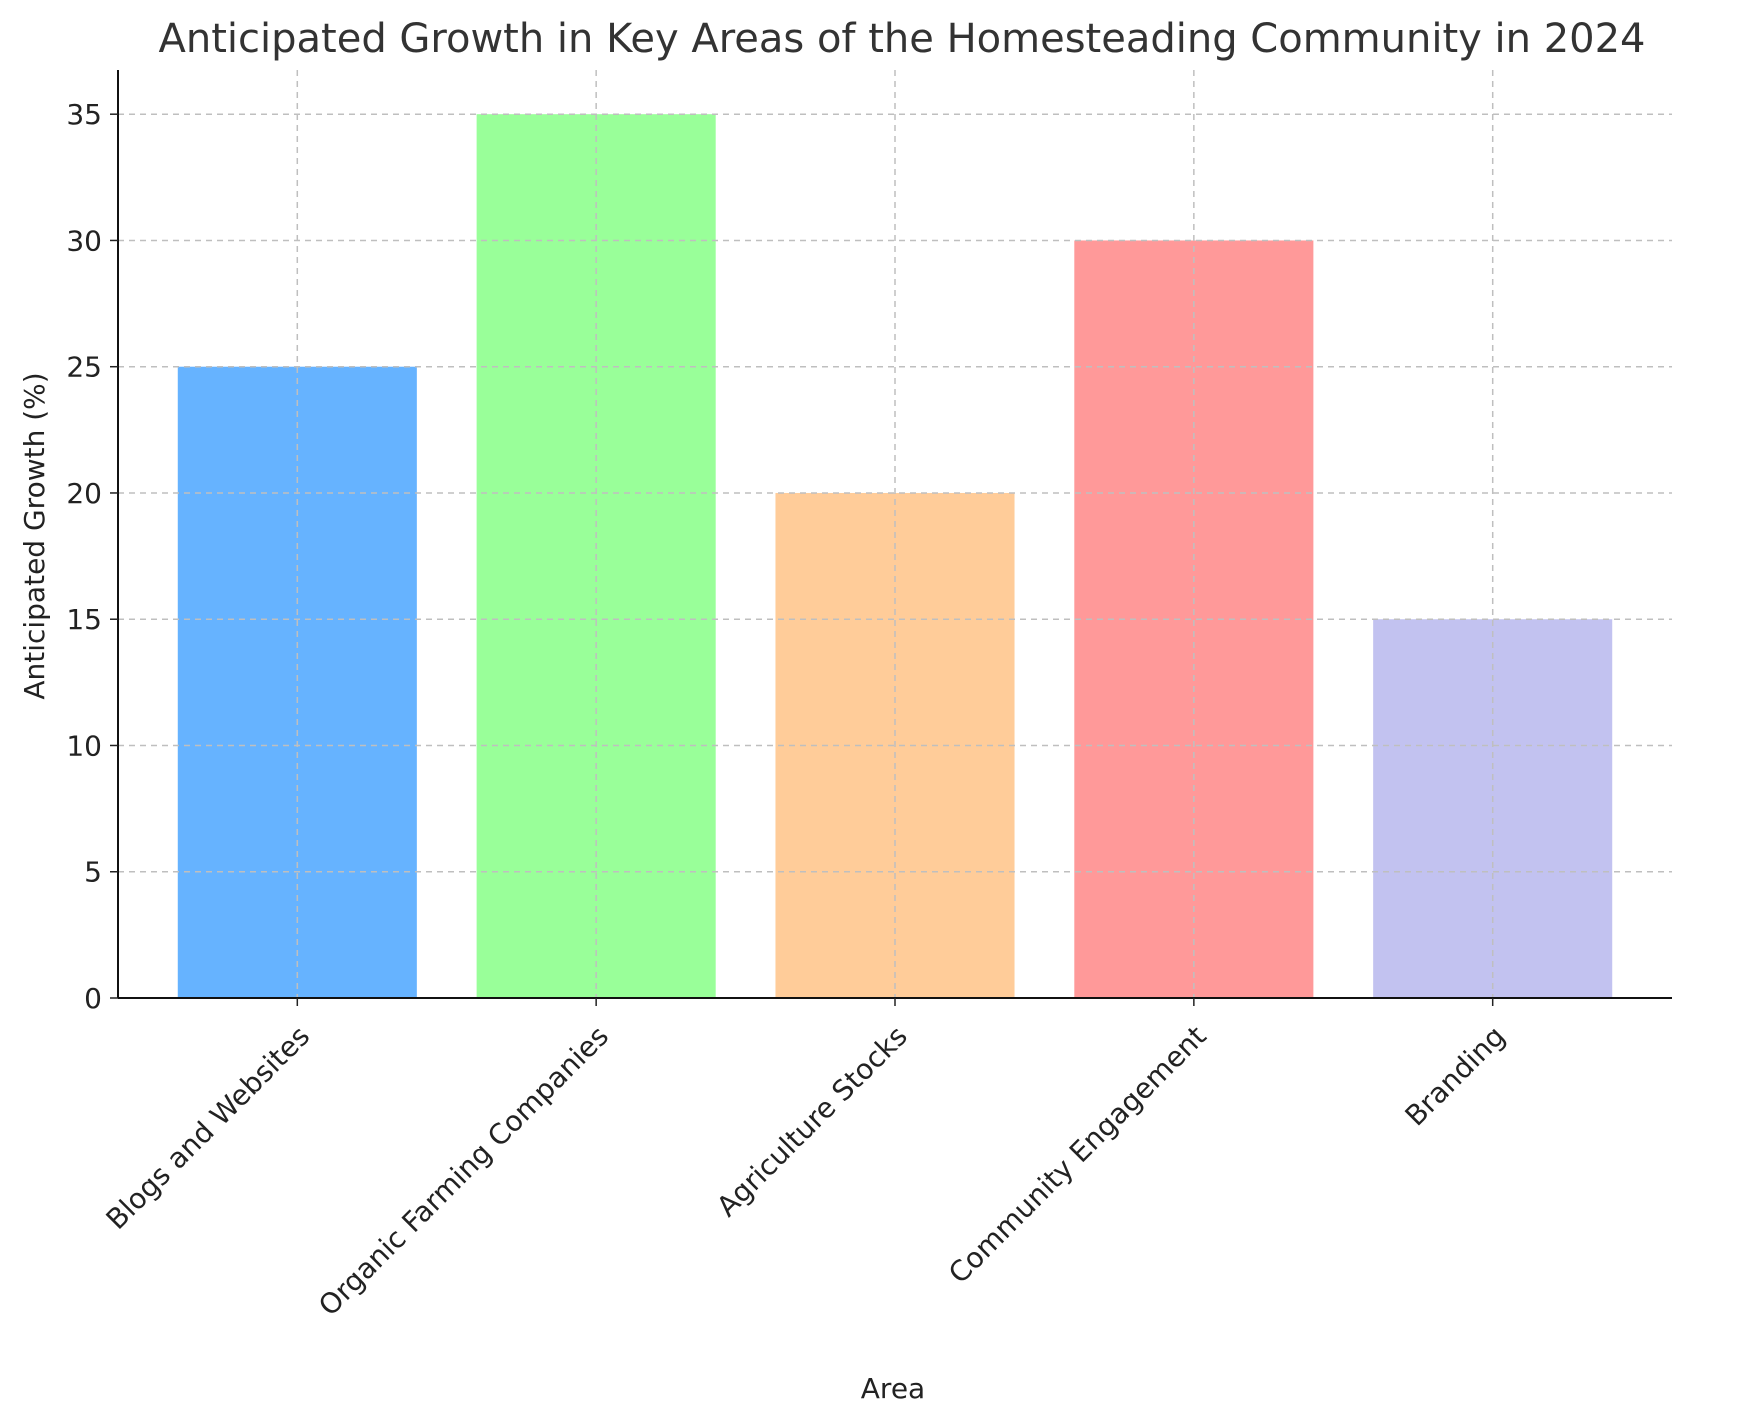 Image resolution: width=1738 pixels, height=1424 pixels. Describe the element at coordinates (893, 1388) in the screenshot. I see `x-axis-label: Area` at that location.